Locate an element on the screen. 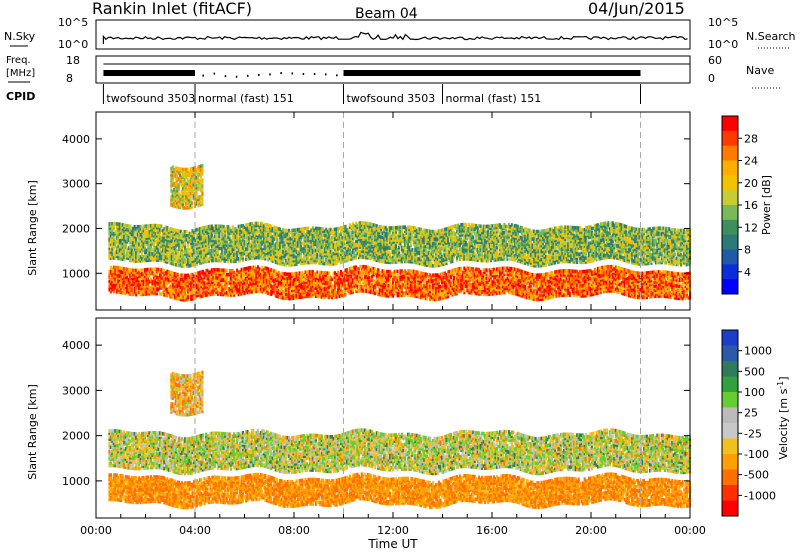  date-label: 04/Jun/2015 is located at coordinates (636, 9).